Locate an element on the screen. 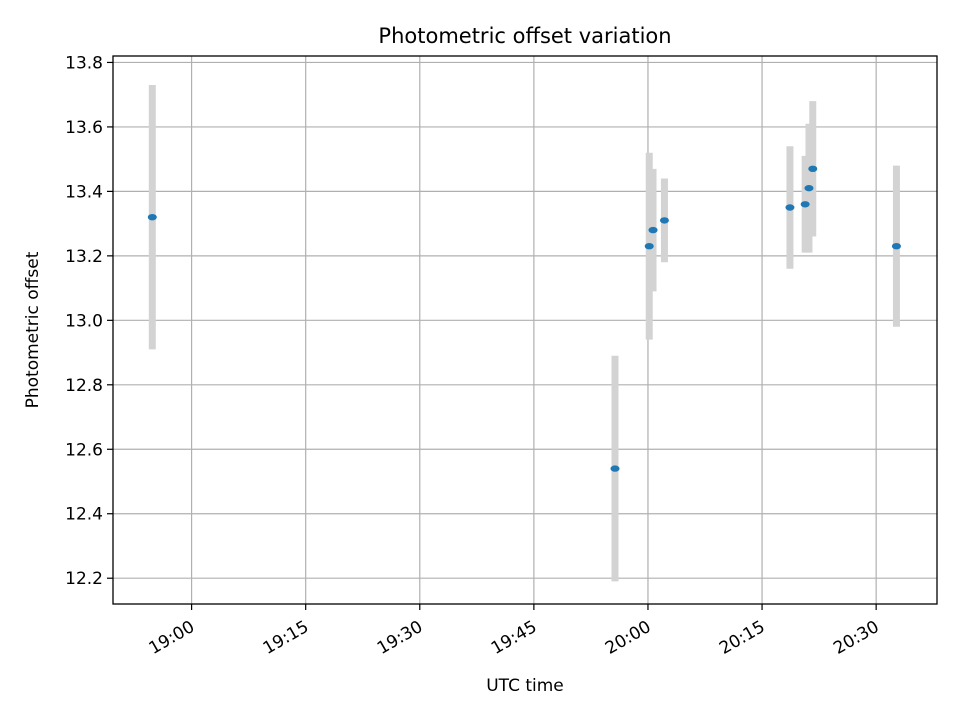 This screenshot has width=960, height=720. y-tick-label: 13.8 is located at coordinates (84, 63).